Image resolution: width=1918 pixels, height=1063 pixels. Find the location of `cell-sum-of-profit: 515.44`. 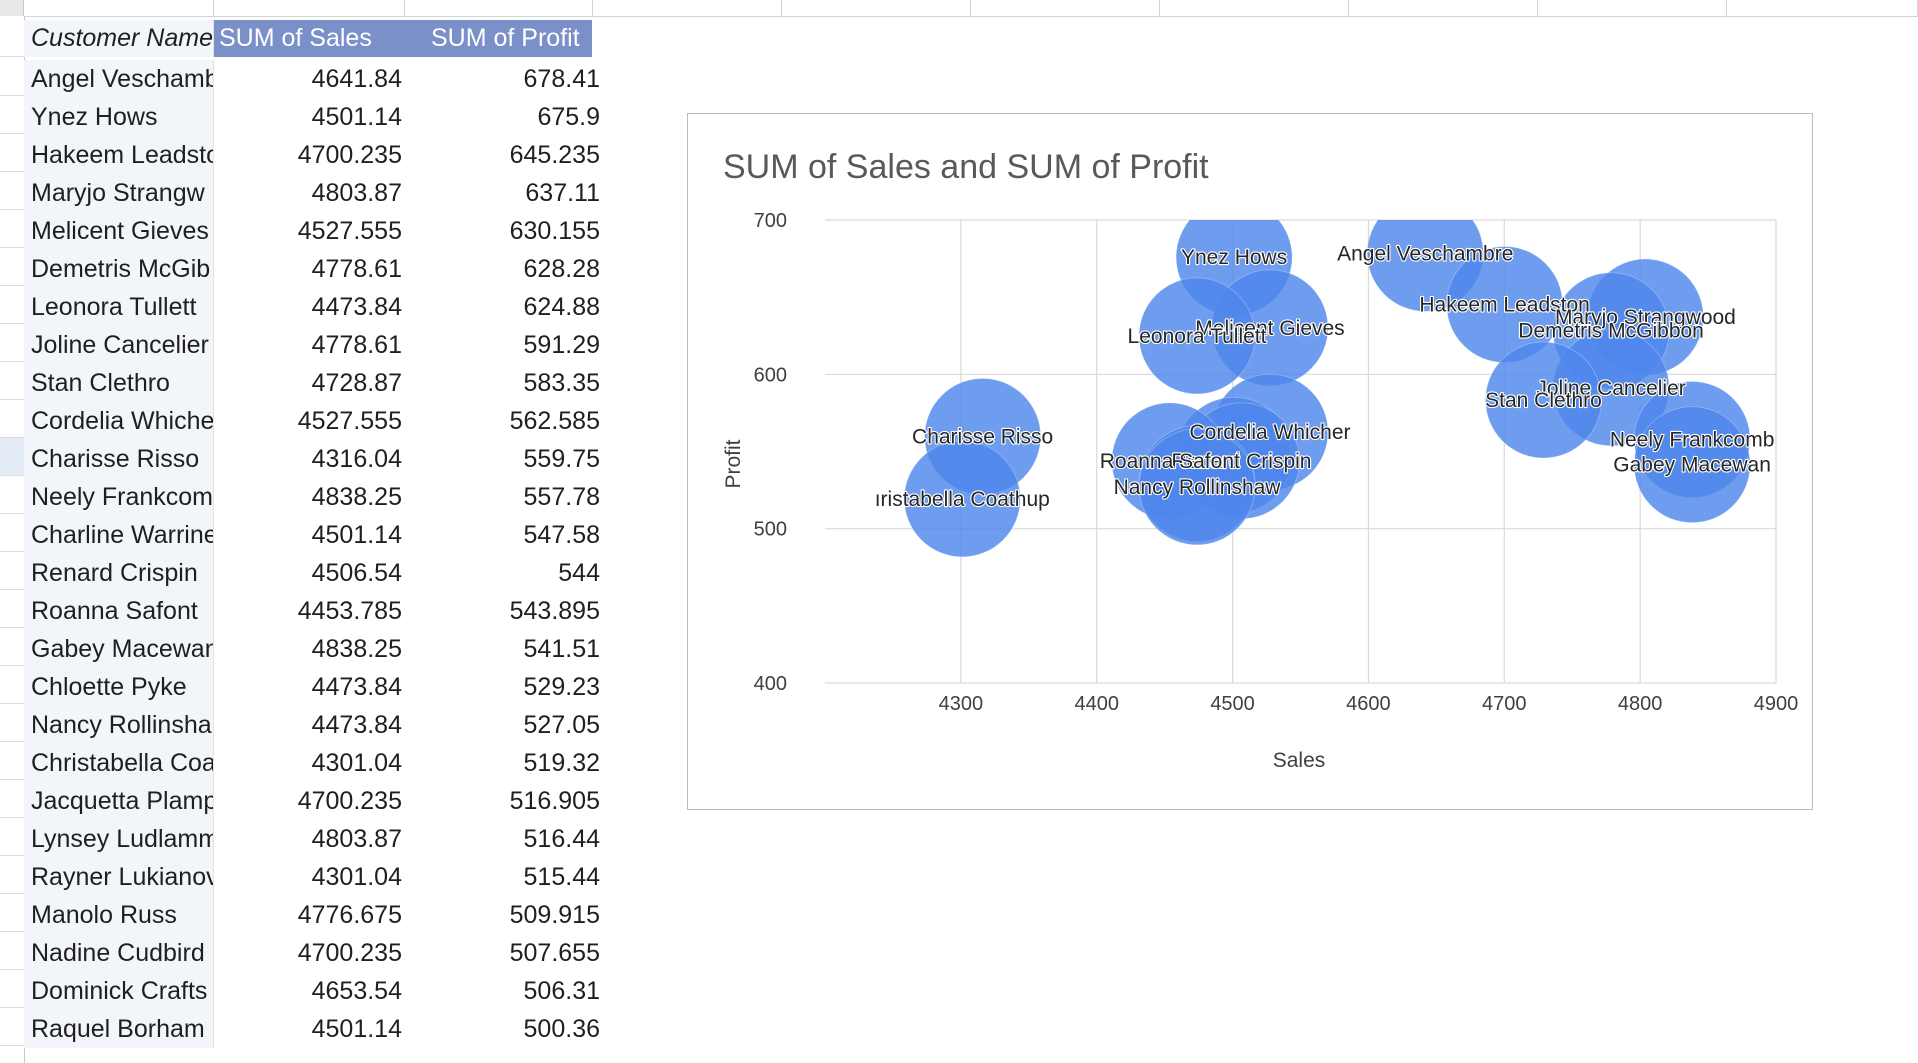

cell-sum-of-profit: 515.44 is located at coordinates (561, 877).